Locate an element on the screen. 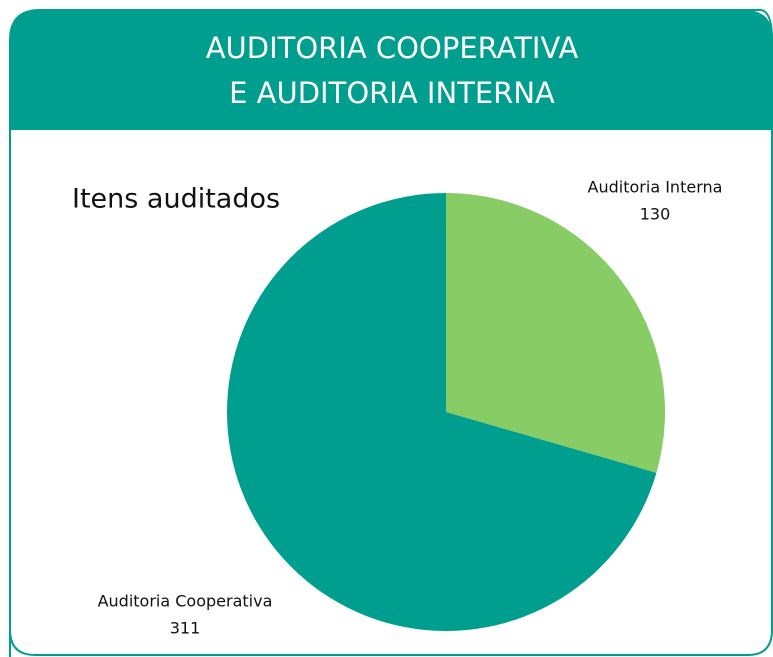 The width and height of the screenshot is (773, 657). chart-title: Itens auditados is located at coordinates (176, 199).